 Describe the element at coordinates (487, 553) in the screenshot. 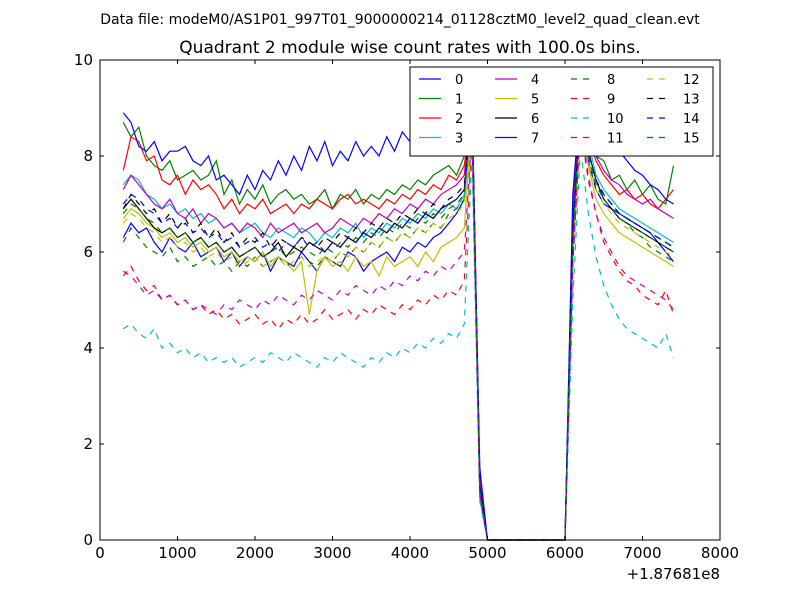

I see `x-tick-label: 5000` at that location.